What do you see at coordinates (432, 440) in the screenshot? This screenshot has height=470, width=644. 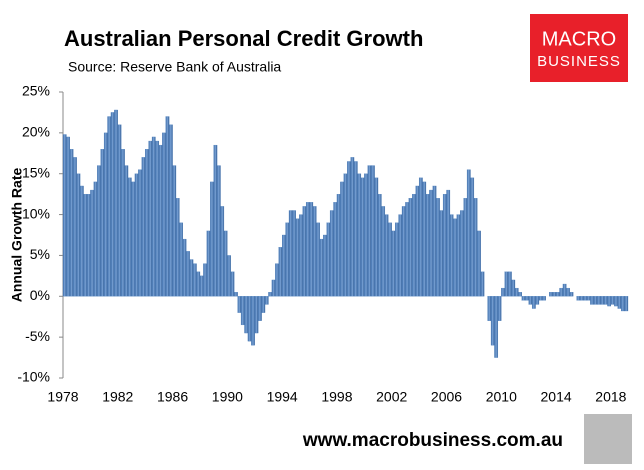 I see `footer: www.macrobusiness.com.au` at bounding box center [432, 440].